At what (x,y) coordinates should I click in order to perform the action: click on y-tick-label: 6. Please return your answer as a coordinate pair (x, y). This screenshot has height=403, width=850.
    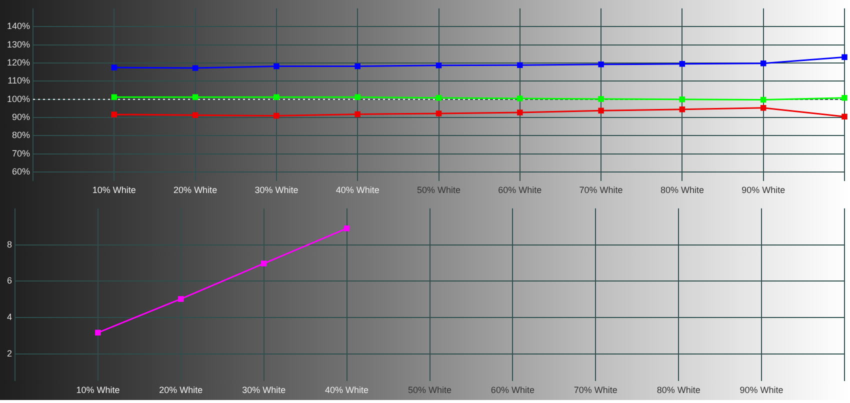
    Looking at the image, I should click on (9, 281).